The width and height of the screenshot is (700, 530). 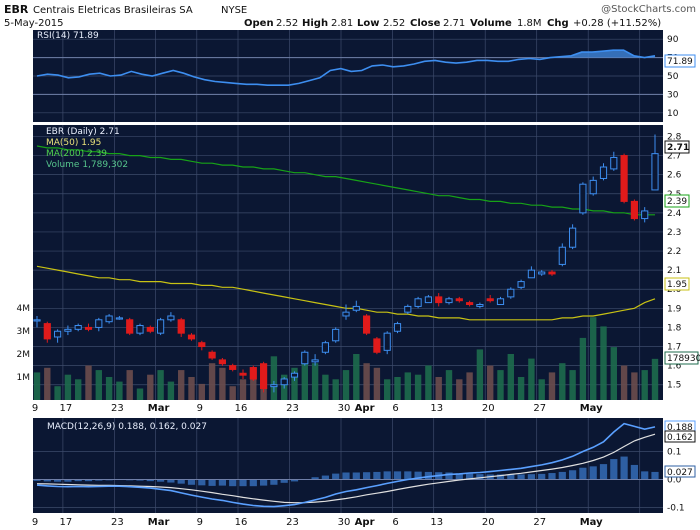 What do you see at coordinates (674, 453) in the screenshot?
I see `macd-tick-label: 0.1` at bounding box center [674, 453].